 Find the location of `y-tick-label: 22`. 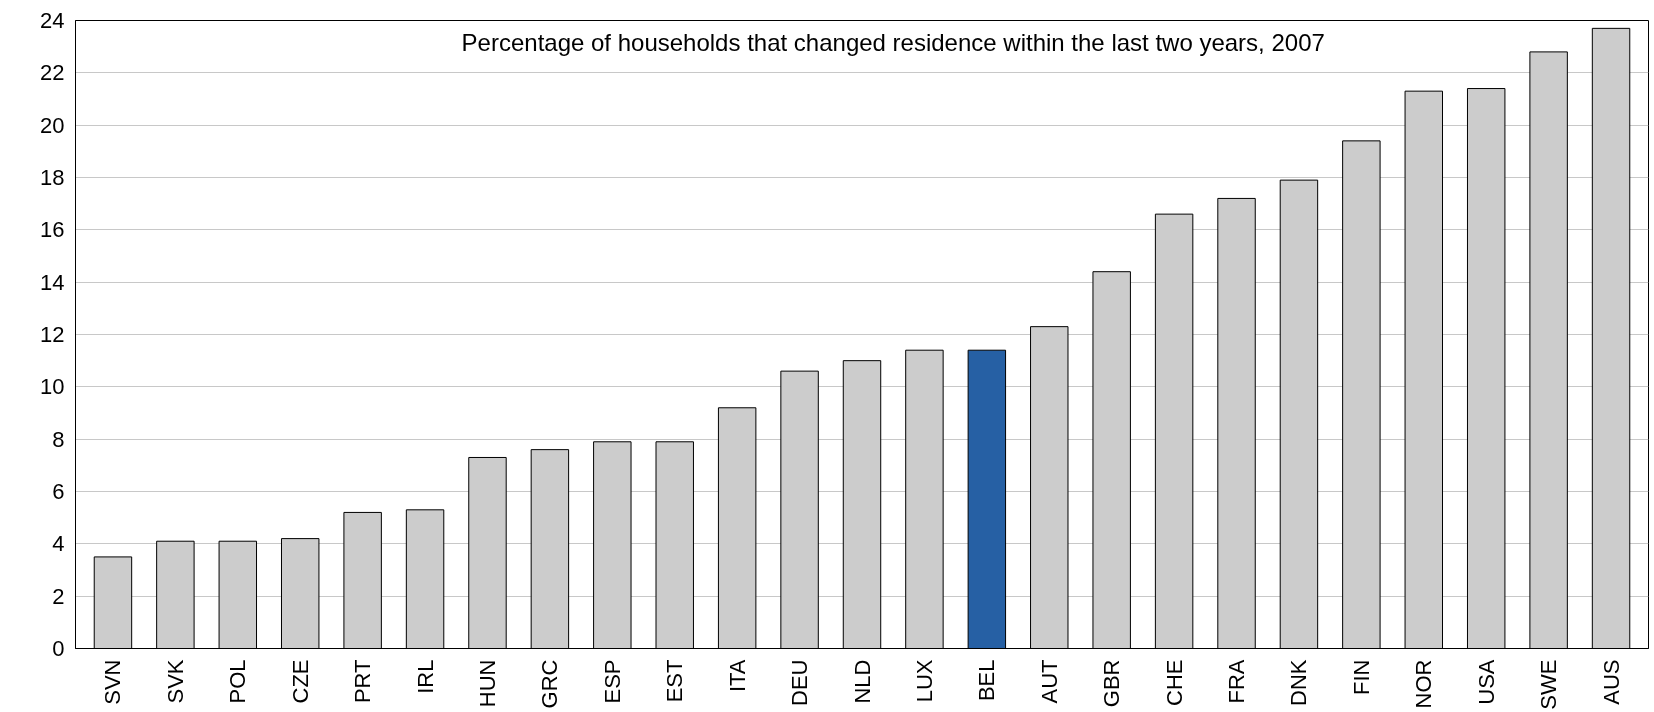

y-tick-label: 22 is located at coordinates (52, 73).